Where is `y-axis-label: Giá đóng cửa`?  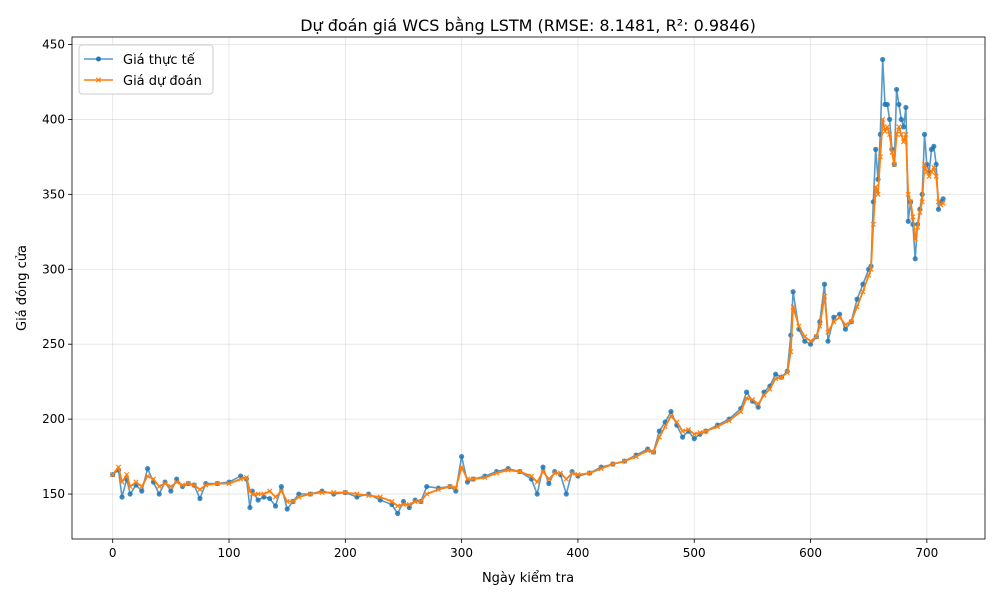 y-axis-label: Giá đóng cửa is located at coordinates (22, 288).